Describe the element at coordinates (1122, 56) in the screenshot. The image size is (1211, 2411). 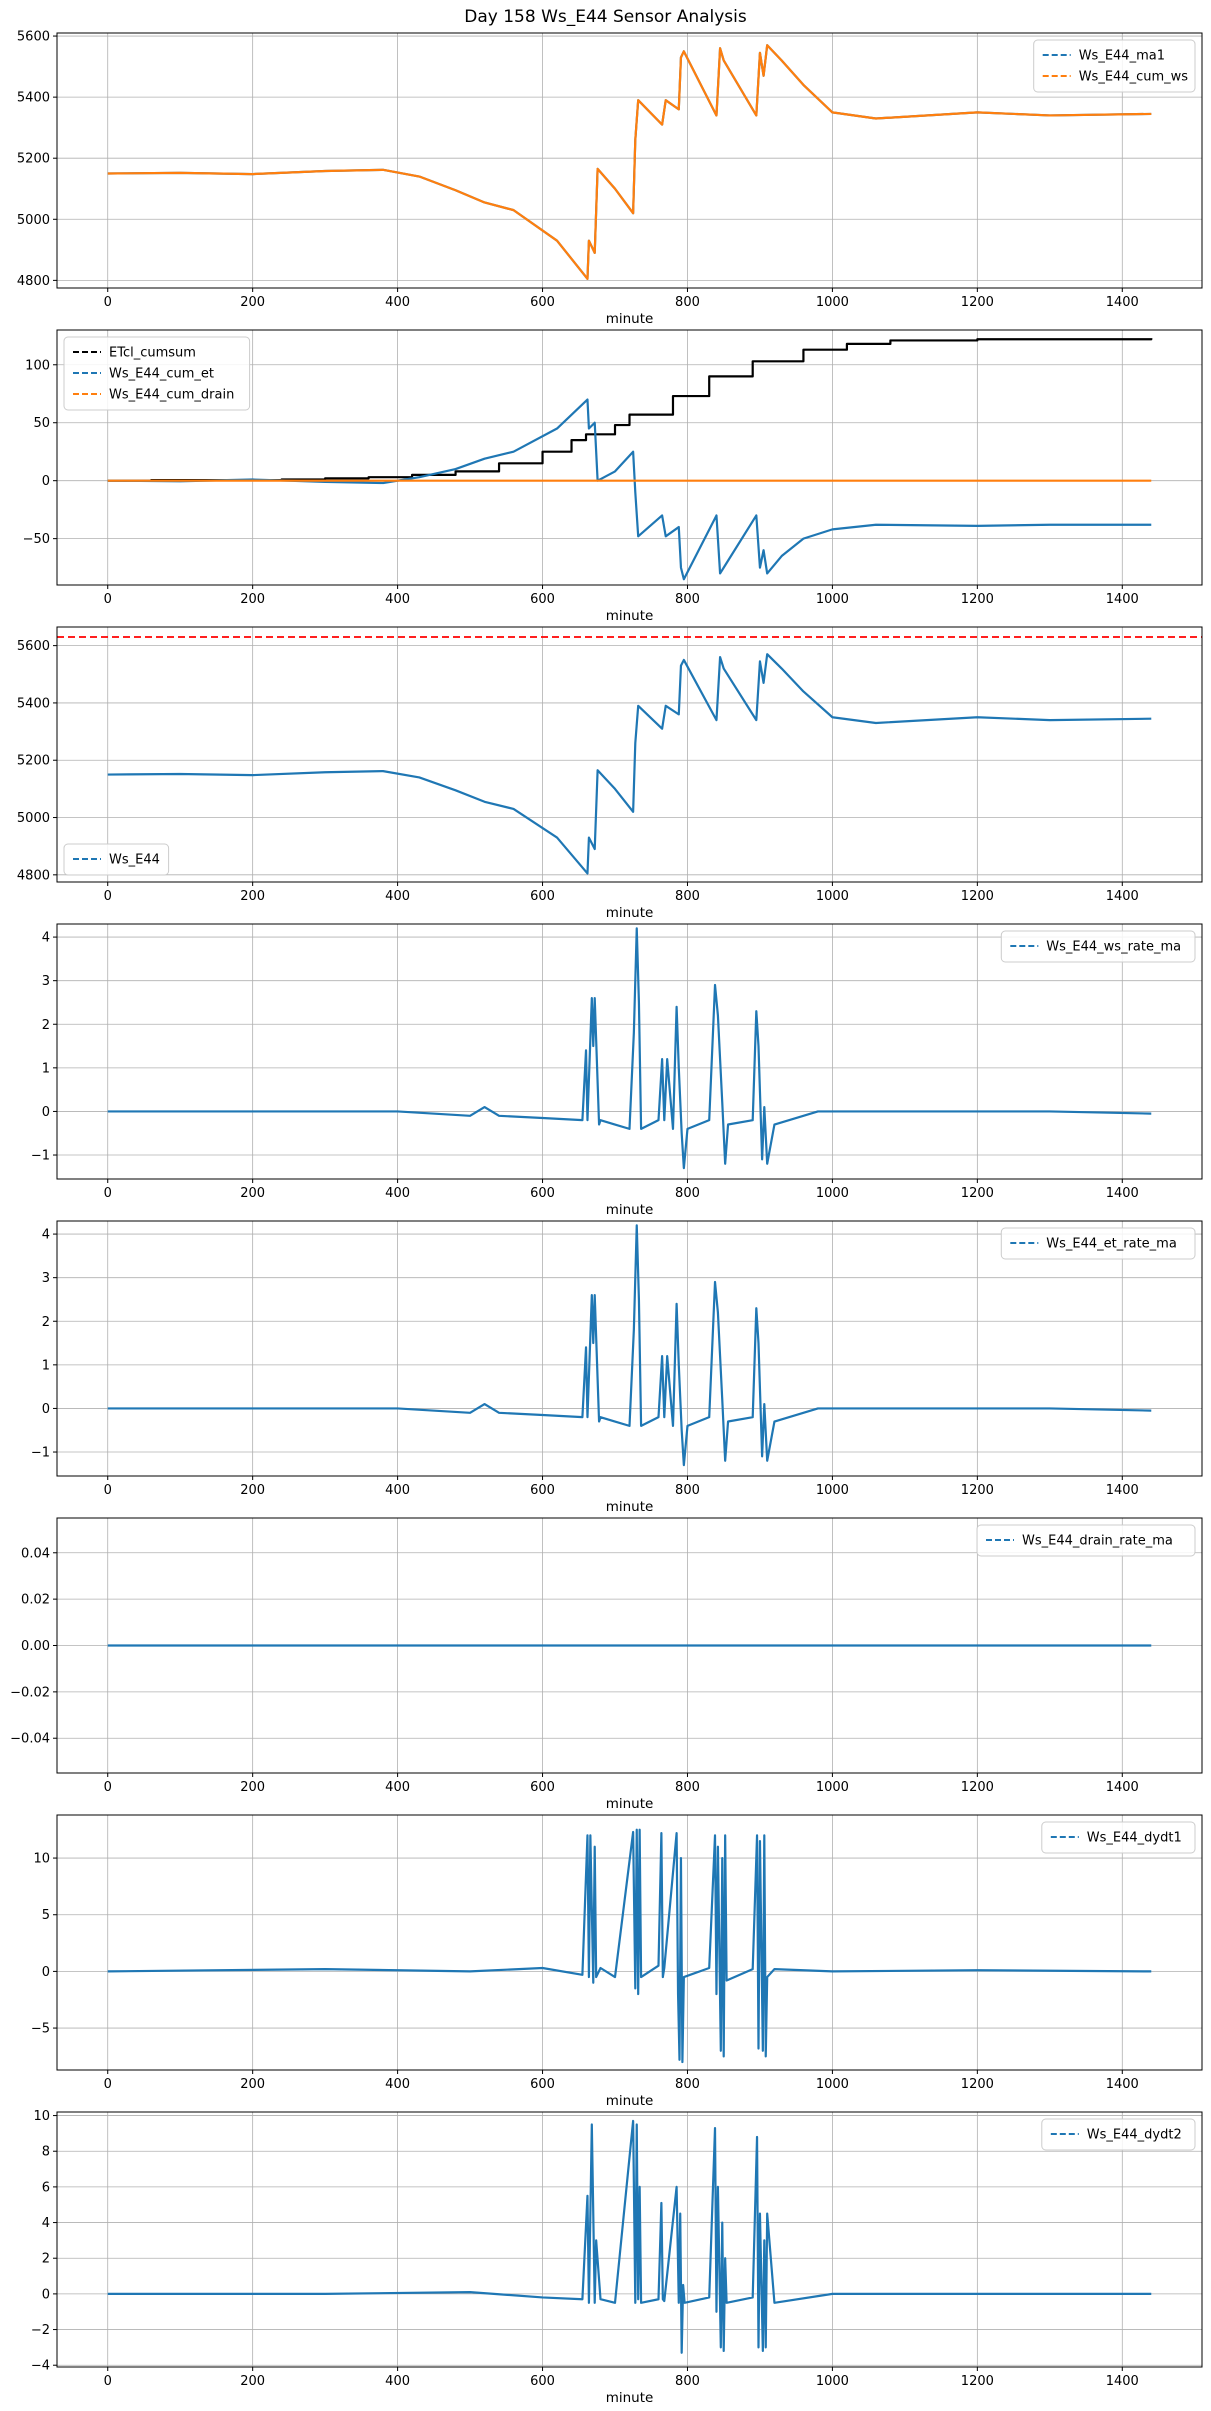
I see `legend-label: Ws_E44_ma1` at that location.